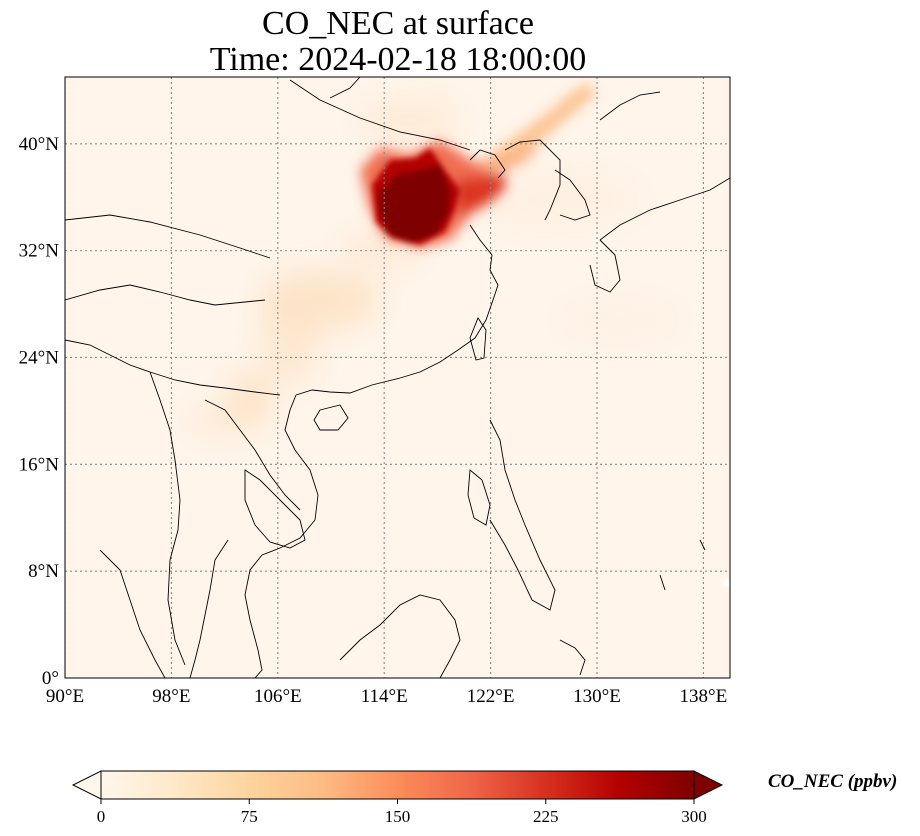  Describe the element at coordinates (833, 781) in the screenshot. I see `colorbar-label: CO_NEC (ppbv)` at that location.